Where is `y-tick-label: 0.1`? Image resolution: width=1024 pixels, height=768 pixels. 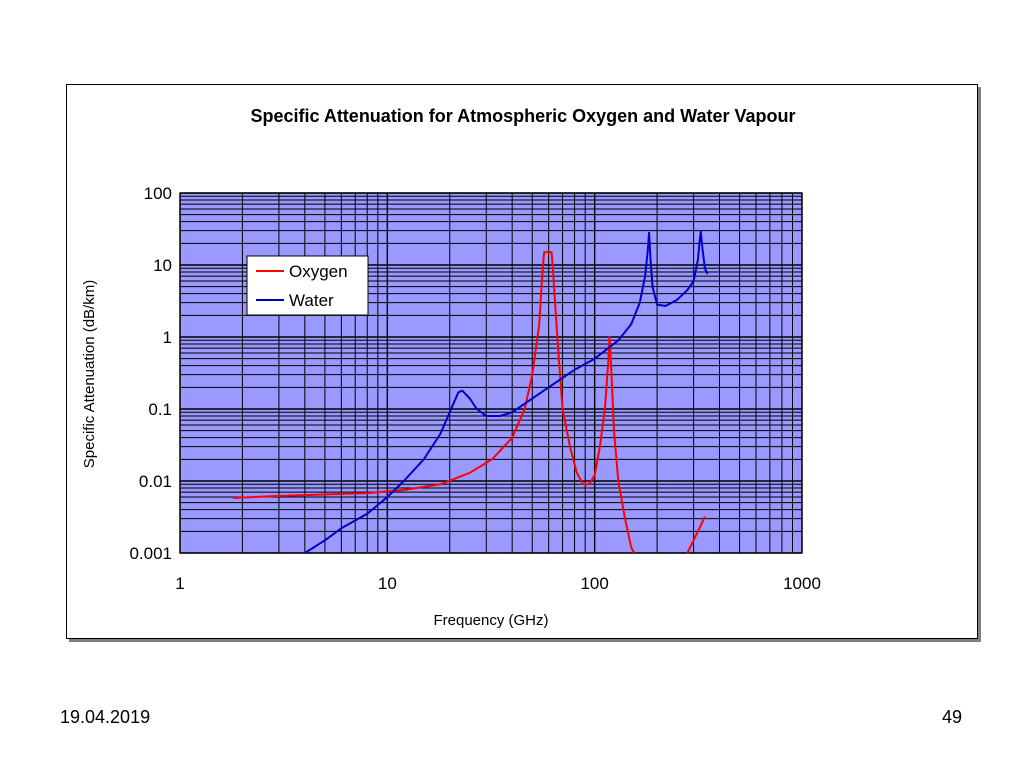 y-tick-label: 0.1 is located at coordinates (160, 409).